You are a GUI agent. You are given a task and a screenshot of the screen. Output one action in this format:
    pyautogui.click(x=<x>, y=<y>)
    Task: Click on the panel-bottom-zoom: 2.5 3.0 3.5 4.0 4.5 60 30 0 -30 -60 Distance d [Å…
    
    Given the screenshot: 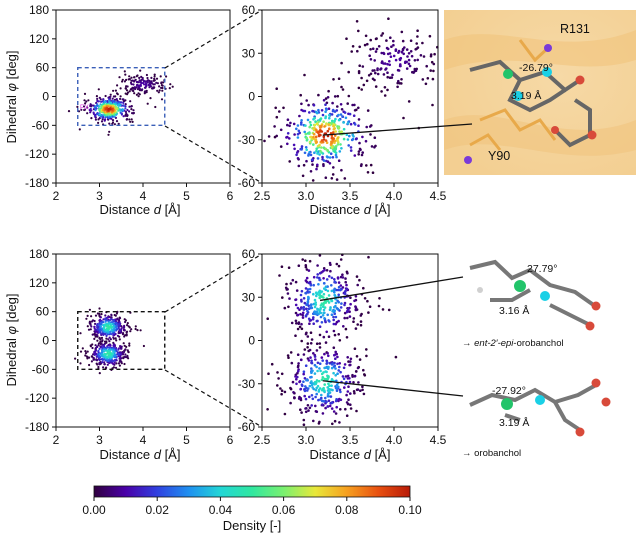 What is the action you would take?
    pyautogui.click(x=342, y=354)
    